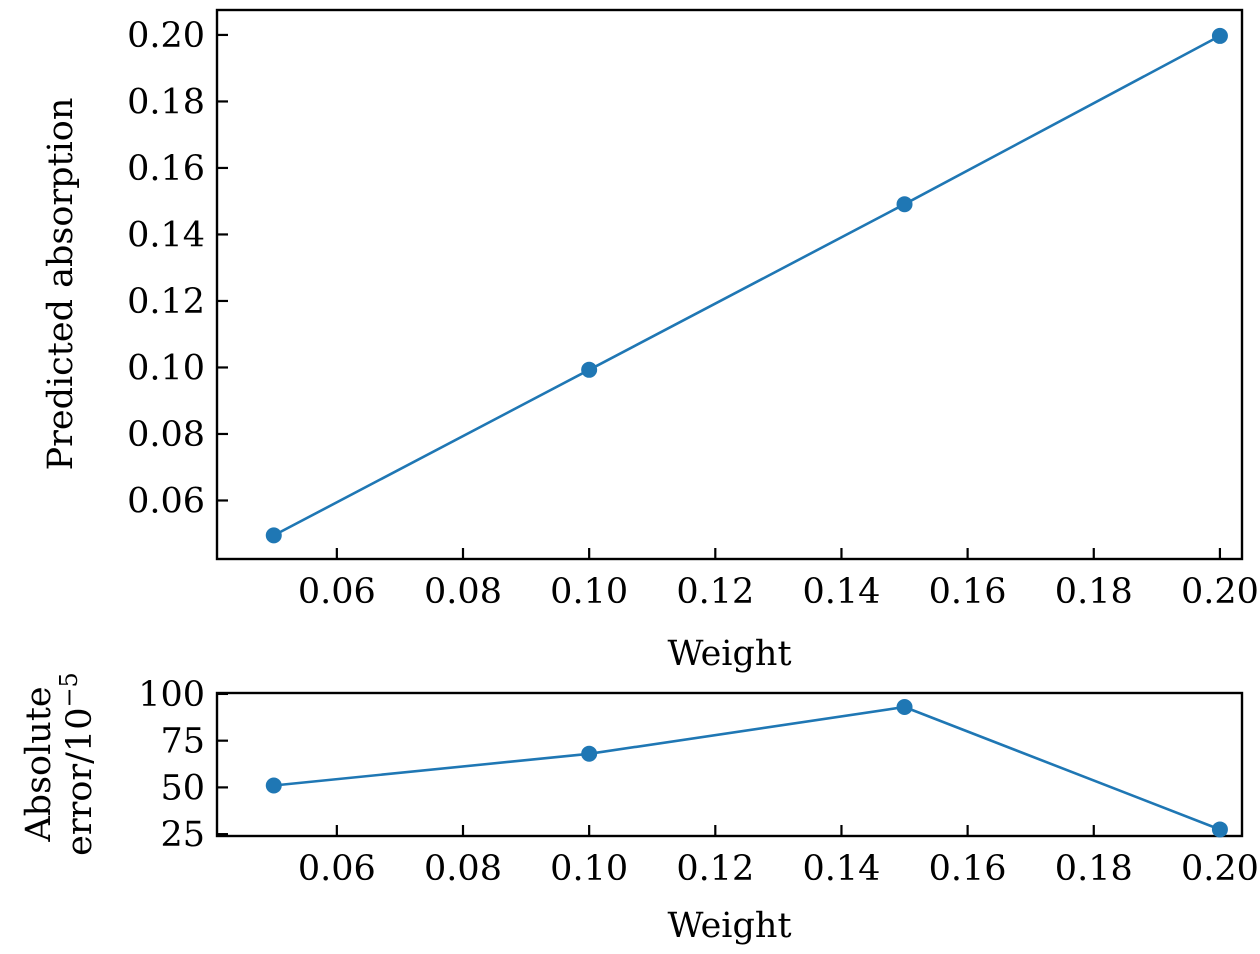 The image size is (1260, 954). Describe the element at coordinates (1220, 869) in the screenshot. I see `bottom-x-tick-label: 0.20` at that location.